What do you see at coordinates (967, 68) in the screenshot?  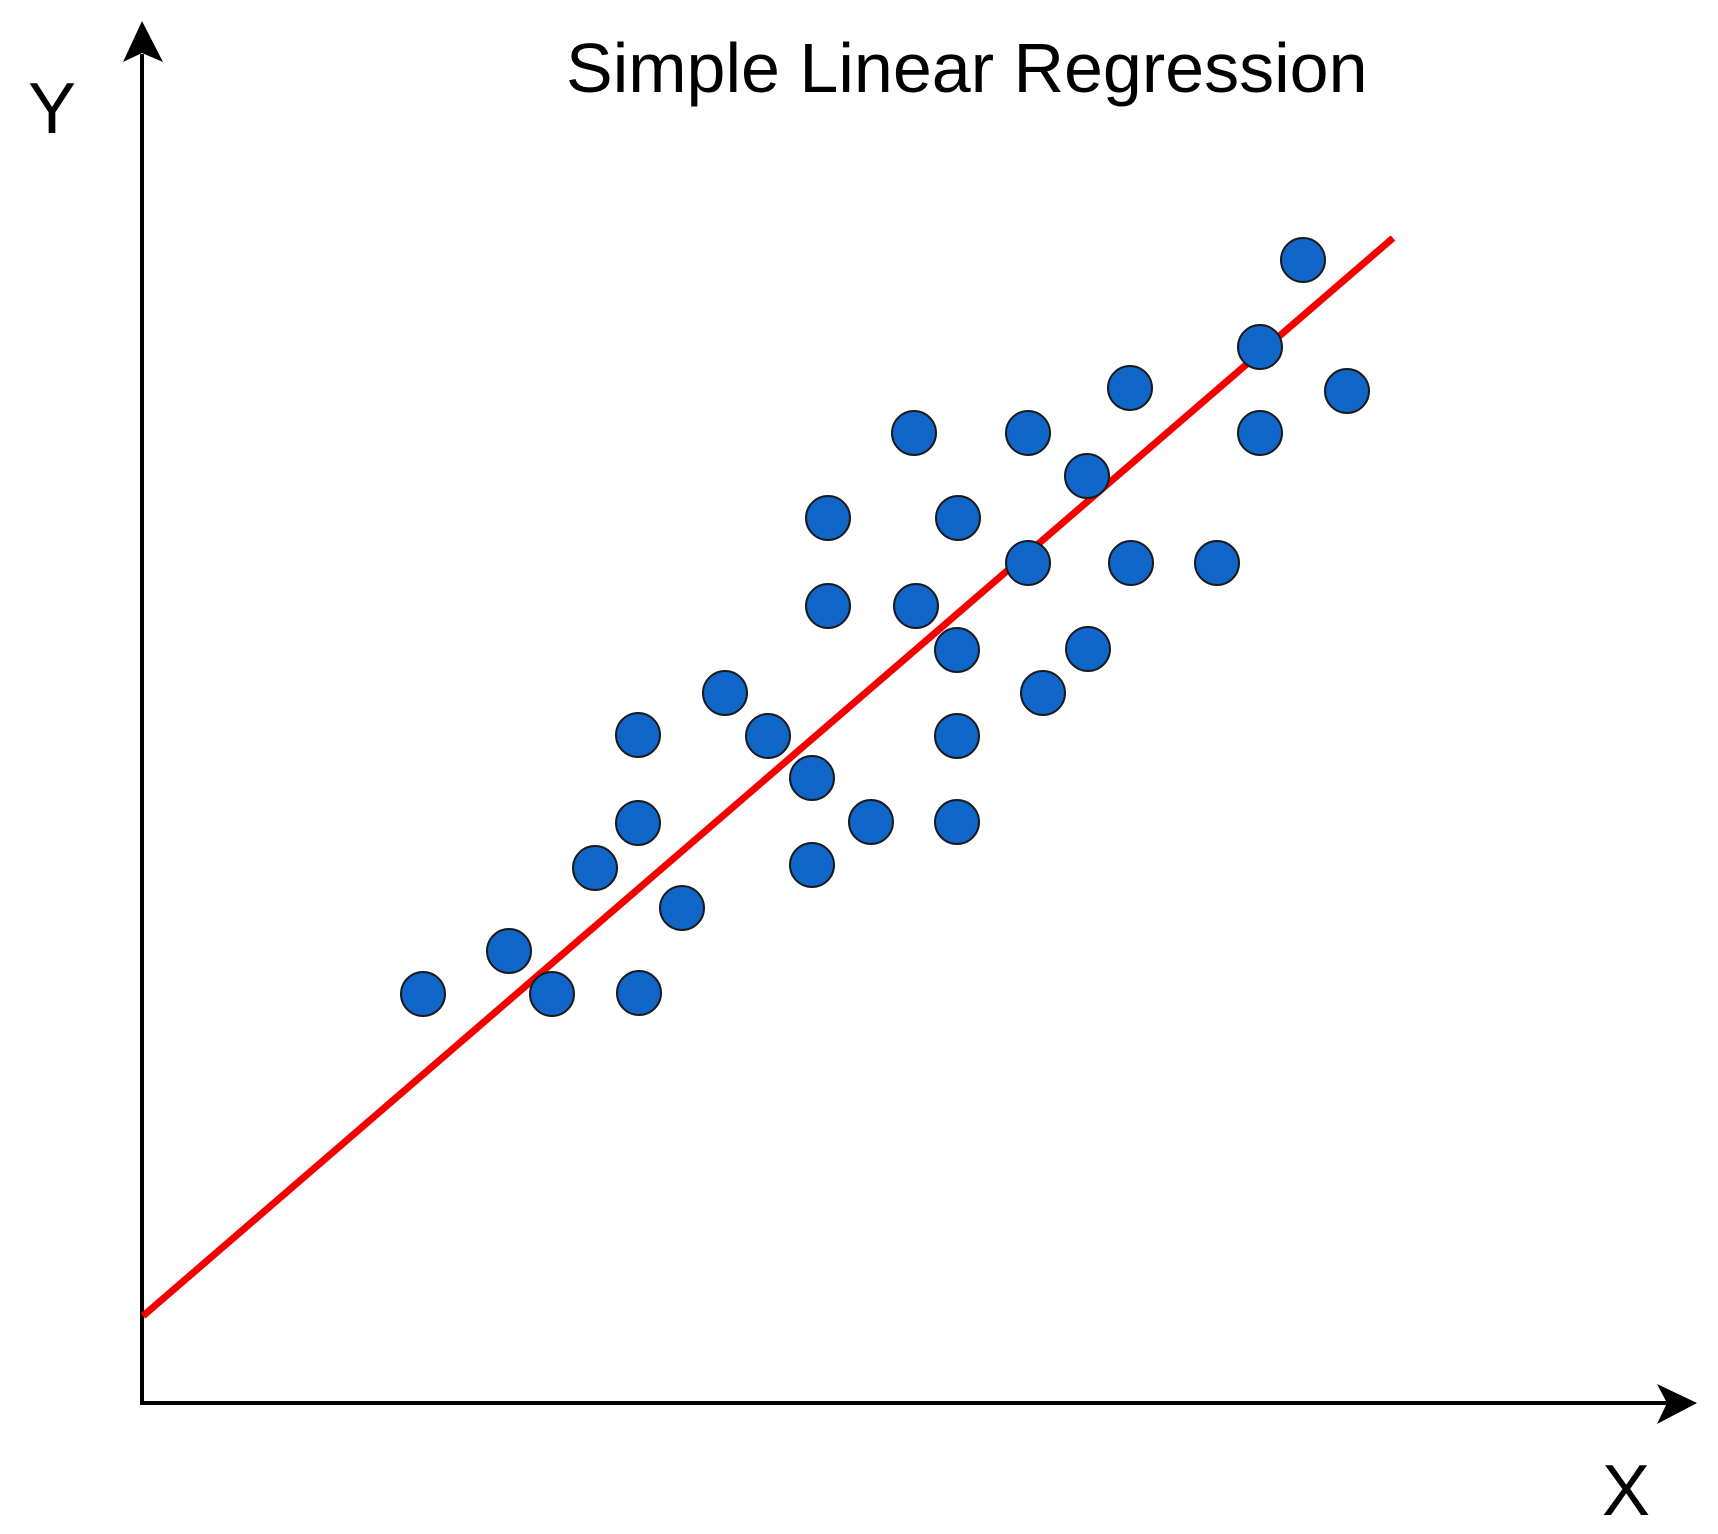 I see `chart-title: Simple Linear Regression` at bounding box center [967, 68].